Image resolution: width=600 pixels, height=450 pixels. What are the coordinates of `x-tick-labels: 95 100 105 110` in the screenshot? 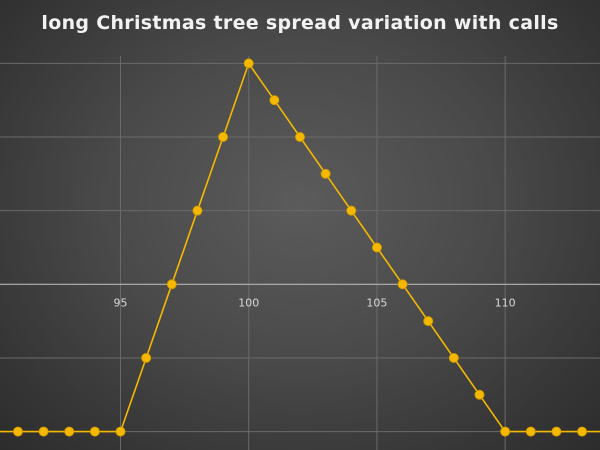 It's located at (315, 302).